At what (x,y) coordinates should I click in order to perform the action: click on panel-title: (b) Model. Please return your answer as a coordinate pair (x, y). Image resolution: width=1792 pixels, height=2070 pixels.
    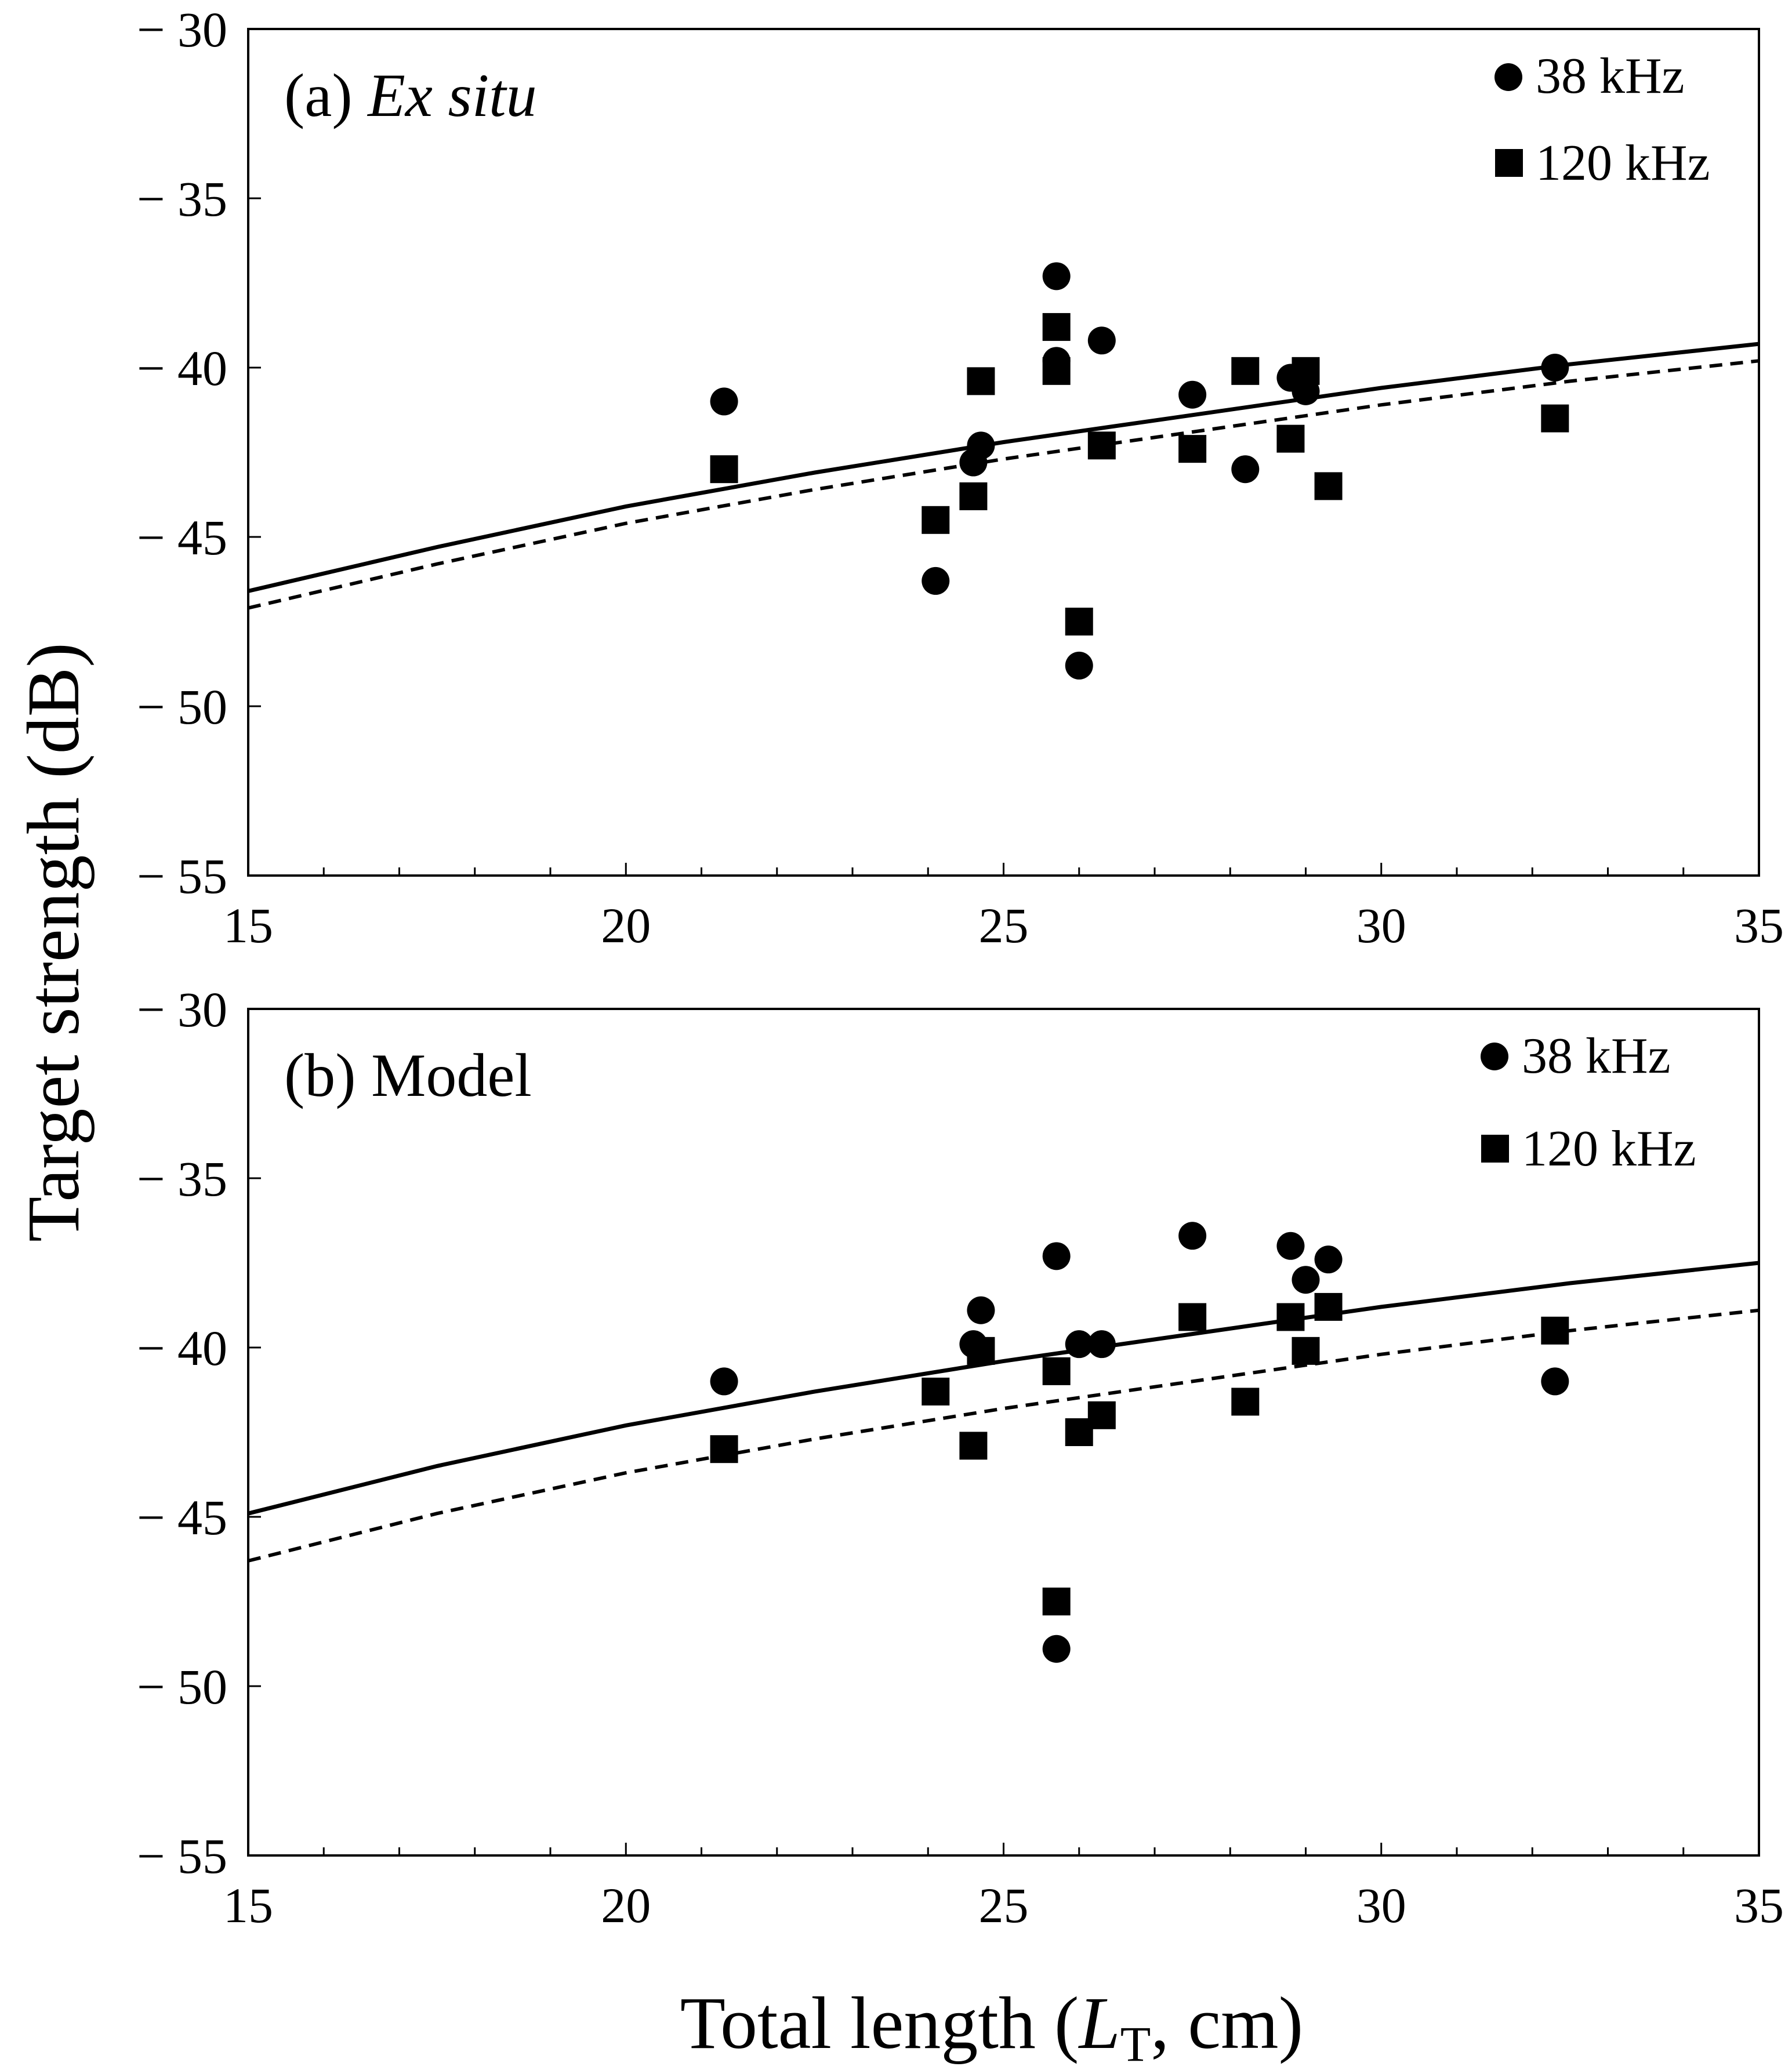
    Looking at the image, I should click on (408, 1075).